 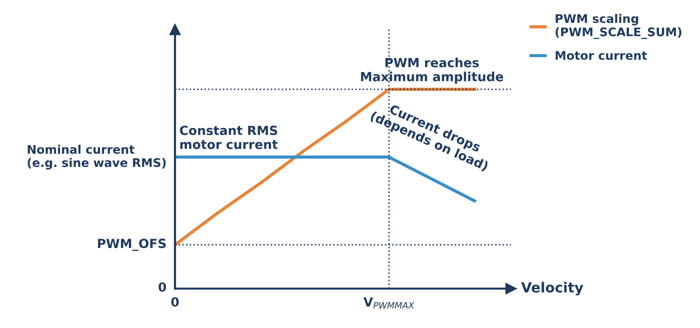 I want to click on annotation: Nominal current (e.g. sine wave RMS), so click(x=97, y=157).